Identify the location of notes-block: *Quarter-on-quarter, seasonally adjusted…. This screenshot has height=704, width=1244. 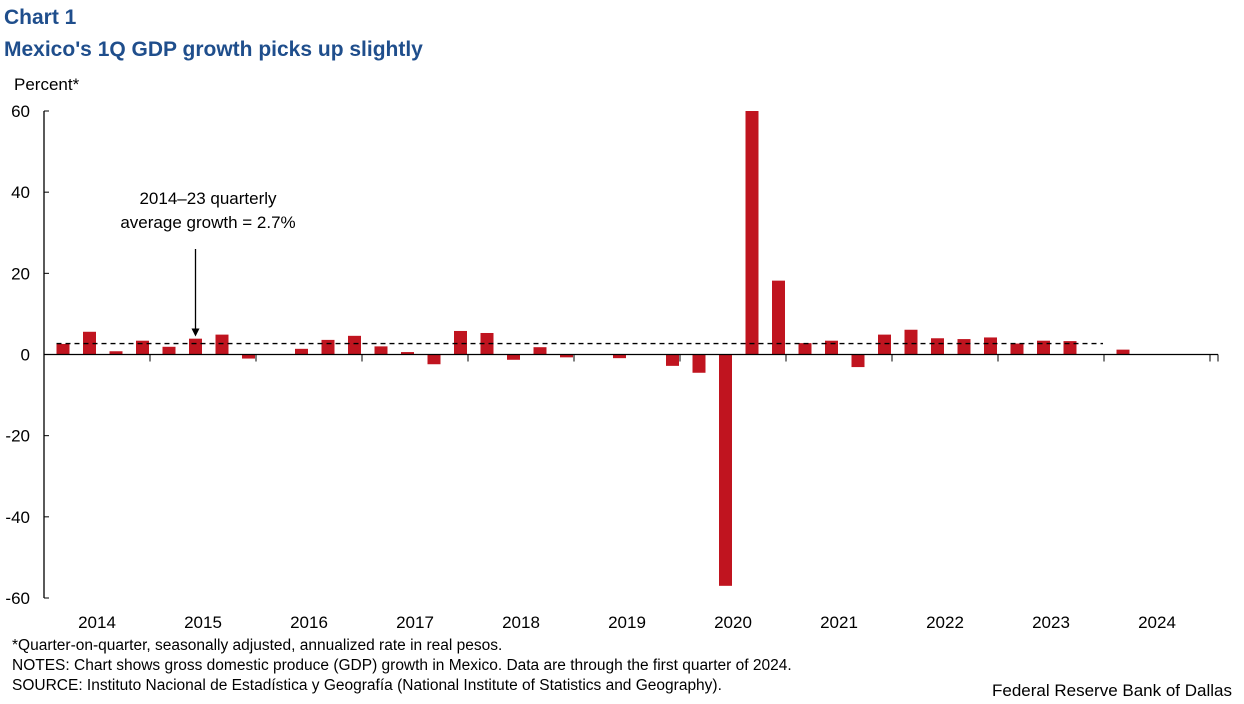
(402, 666).